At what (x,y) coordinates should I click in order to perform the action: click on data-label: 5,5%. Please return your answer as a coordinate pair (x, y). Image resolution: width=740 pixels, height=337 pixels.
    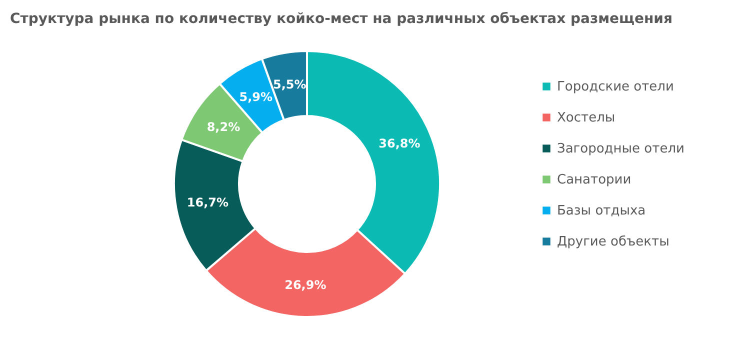
    Looking at the image, I should click on (289, 85).